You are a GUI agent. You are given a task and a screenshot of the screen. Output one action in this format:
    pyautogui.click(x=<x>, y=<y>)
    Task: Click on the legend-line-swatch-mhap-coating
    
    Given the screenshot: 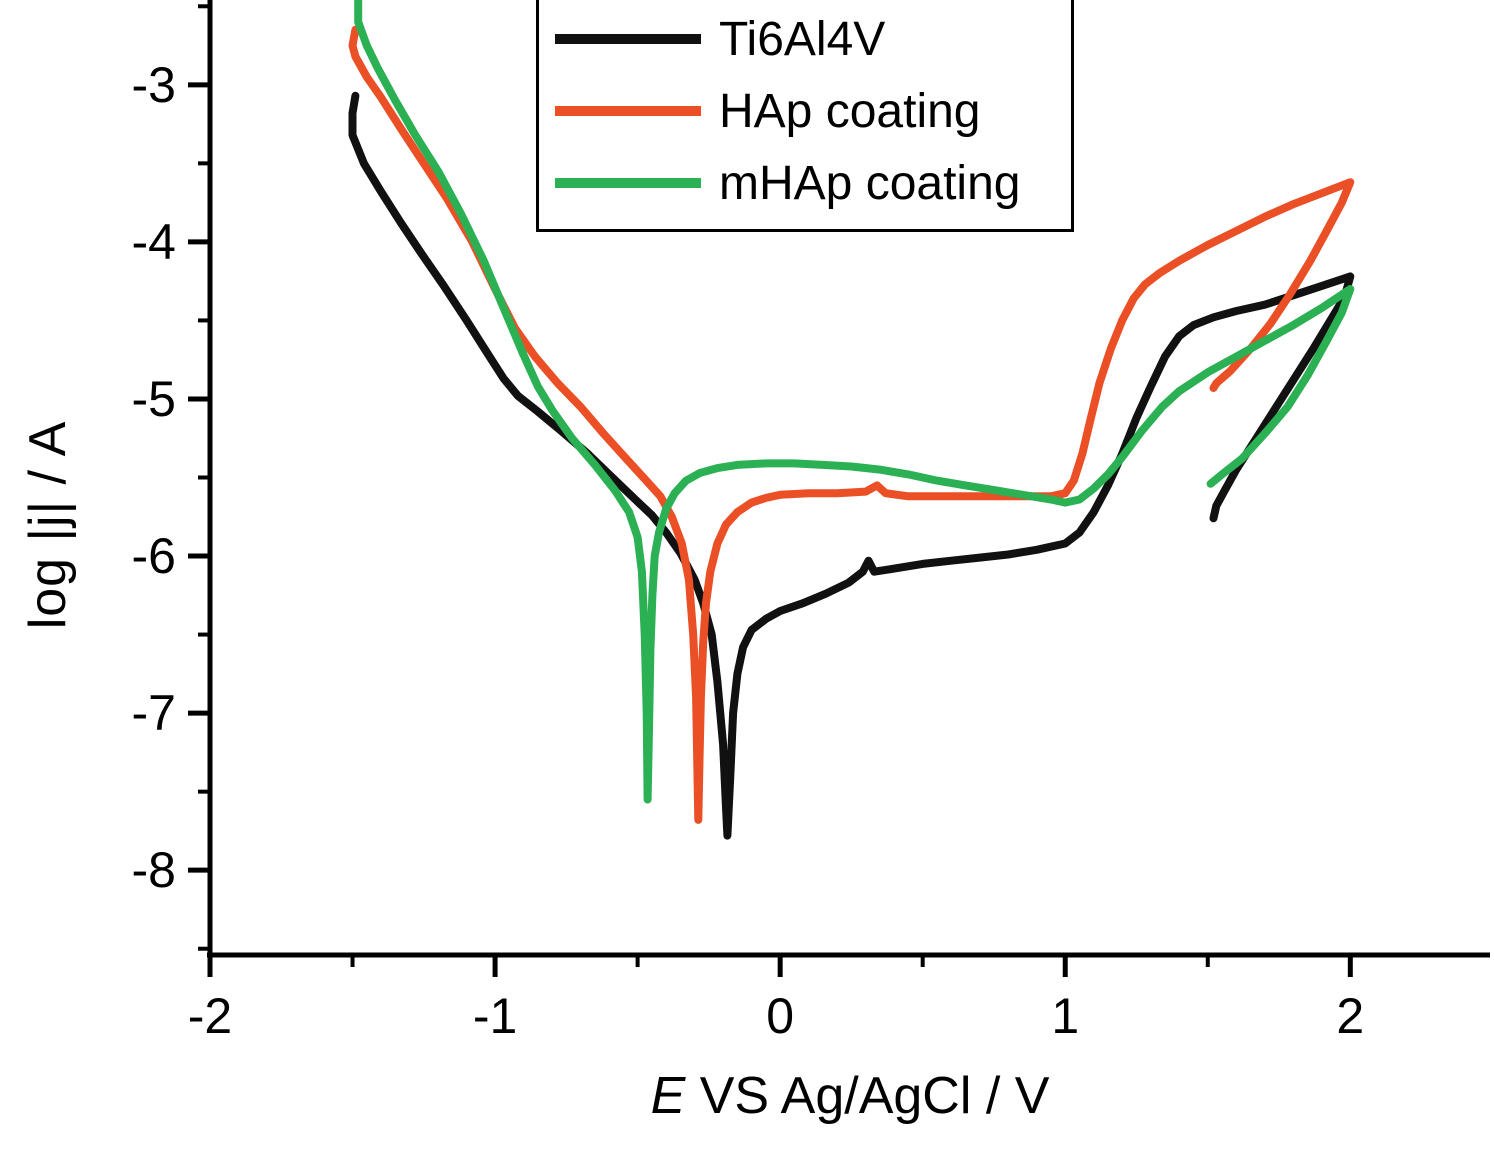 What is the action you would take?
    pyautogui.click(x=628, y=183)
    